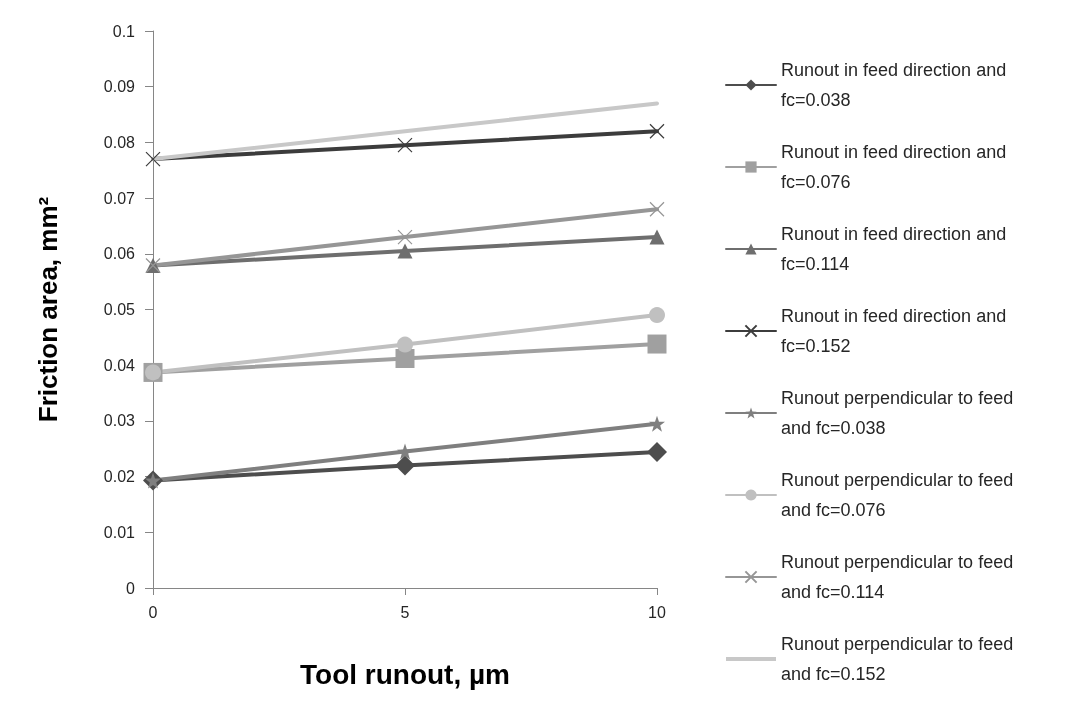  What do you see at coordinates (896, 331) in the screenshot?
I see `legend-label: Runout in feed direction and fc=0.152` at bounding box center [896, 331].